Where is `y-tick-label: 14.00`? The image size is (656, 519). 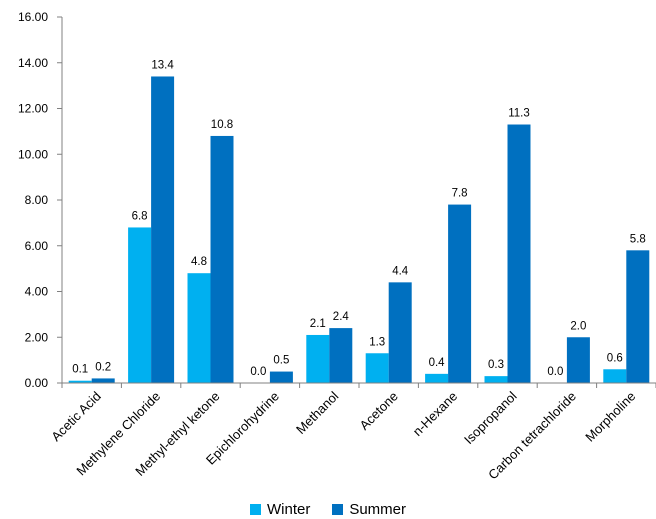
y-tick-label: 14.00 is located at coordinates (33, 63).